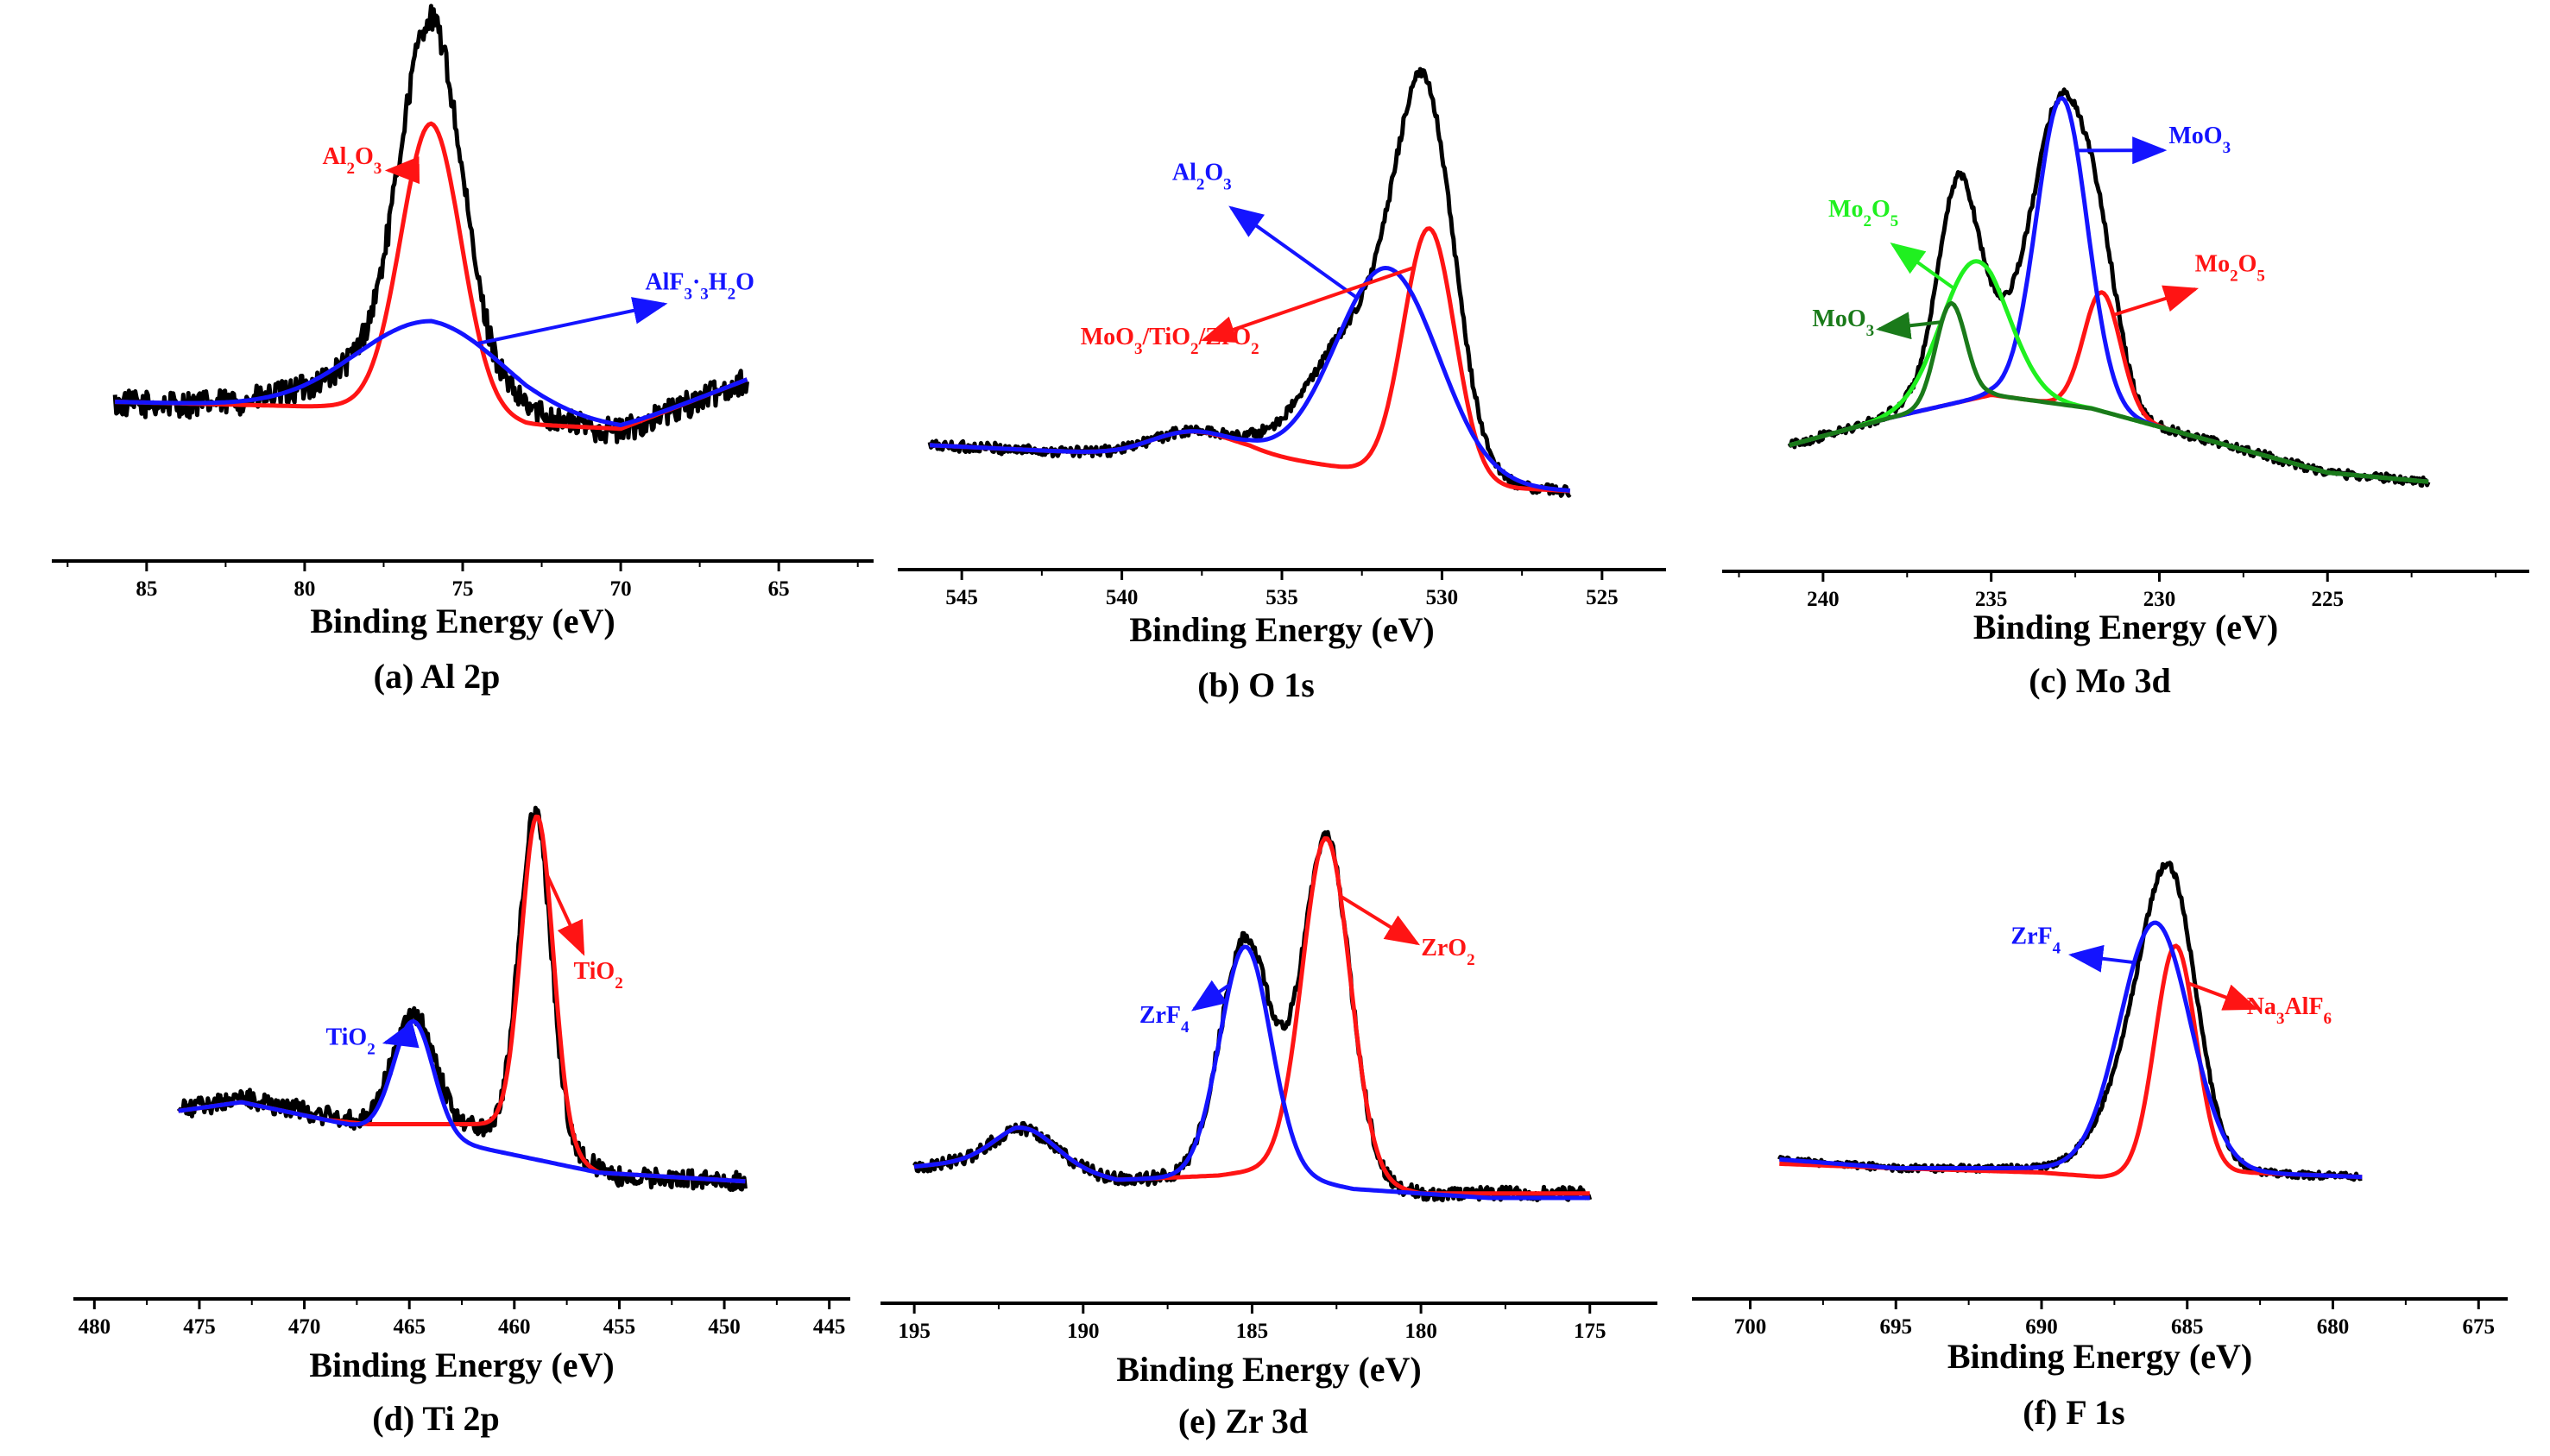 The height and width of the screenshot is (1456, 2550). Describe the element at coordinates (2071, 1062) in the screenshot. I see `fit-line-na3alf6` at that location.